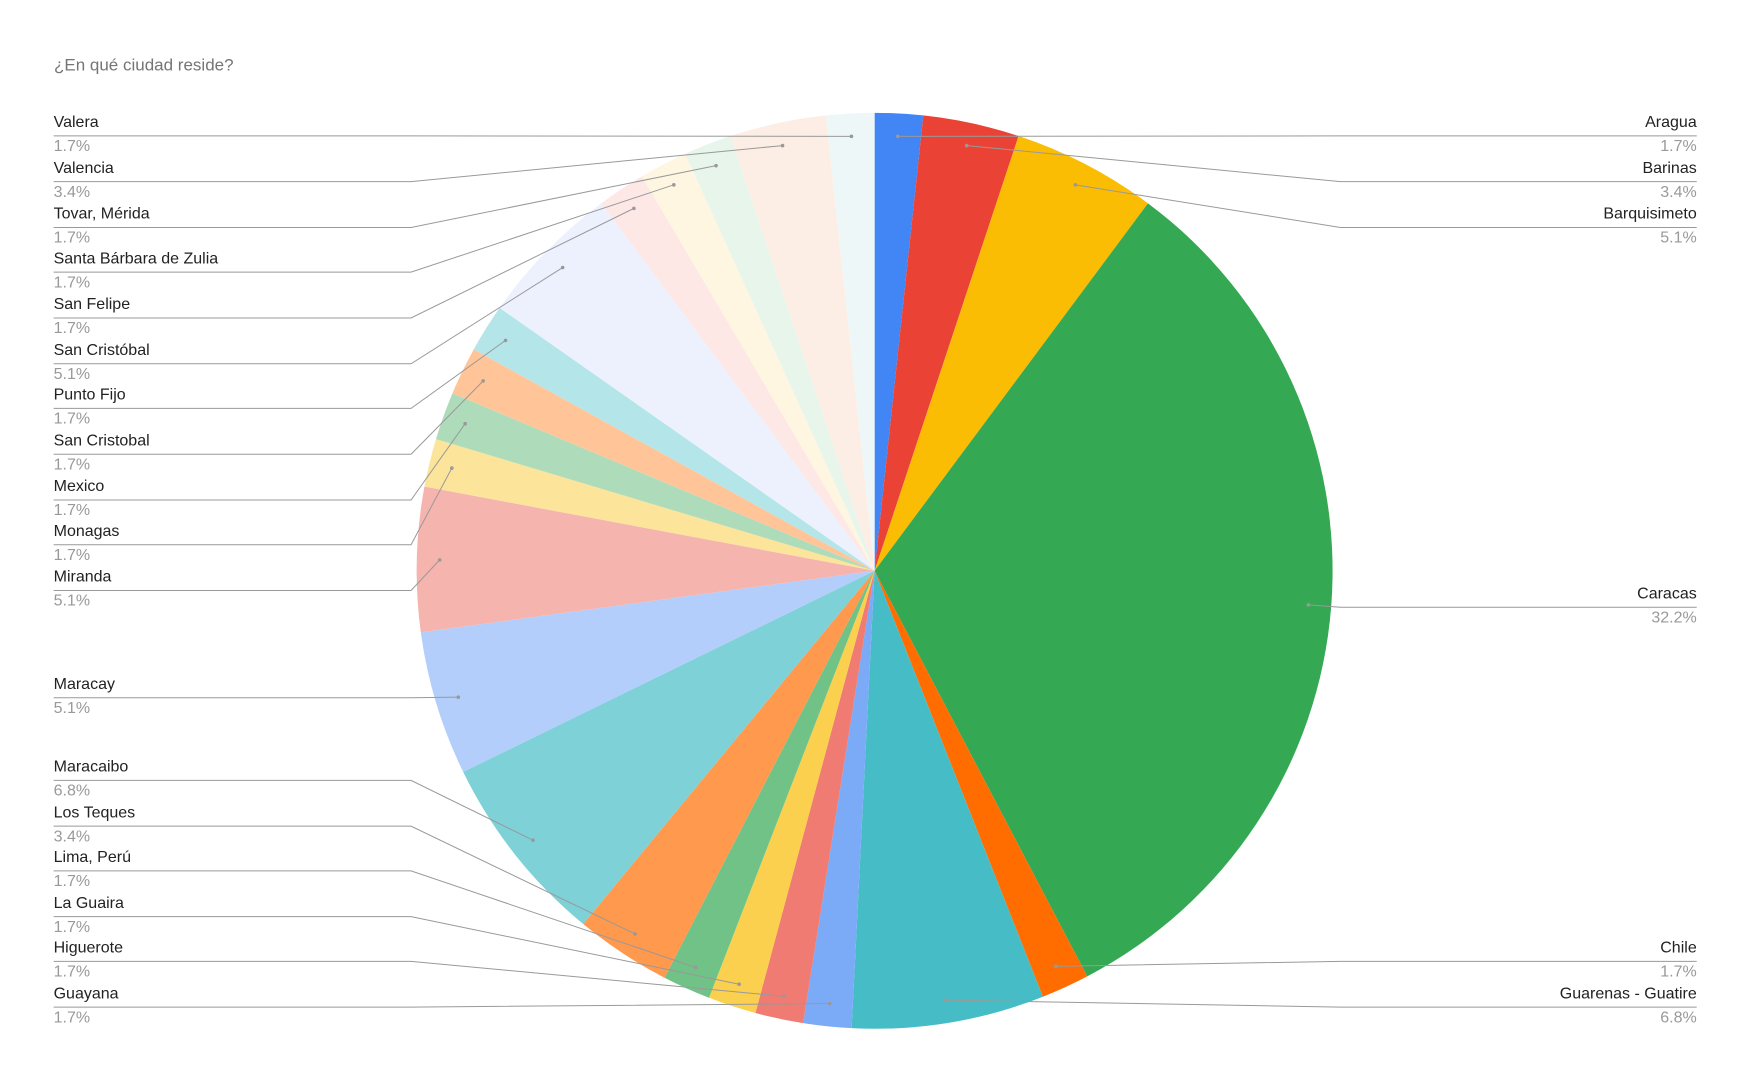 This screenshot has height=1080, width=1746. Describe the element at coordinates (92, 304) in the screenshot. I see `slice-label: San Felipe` at that location.